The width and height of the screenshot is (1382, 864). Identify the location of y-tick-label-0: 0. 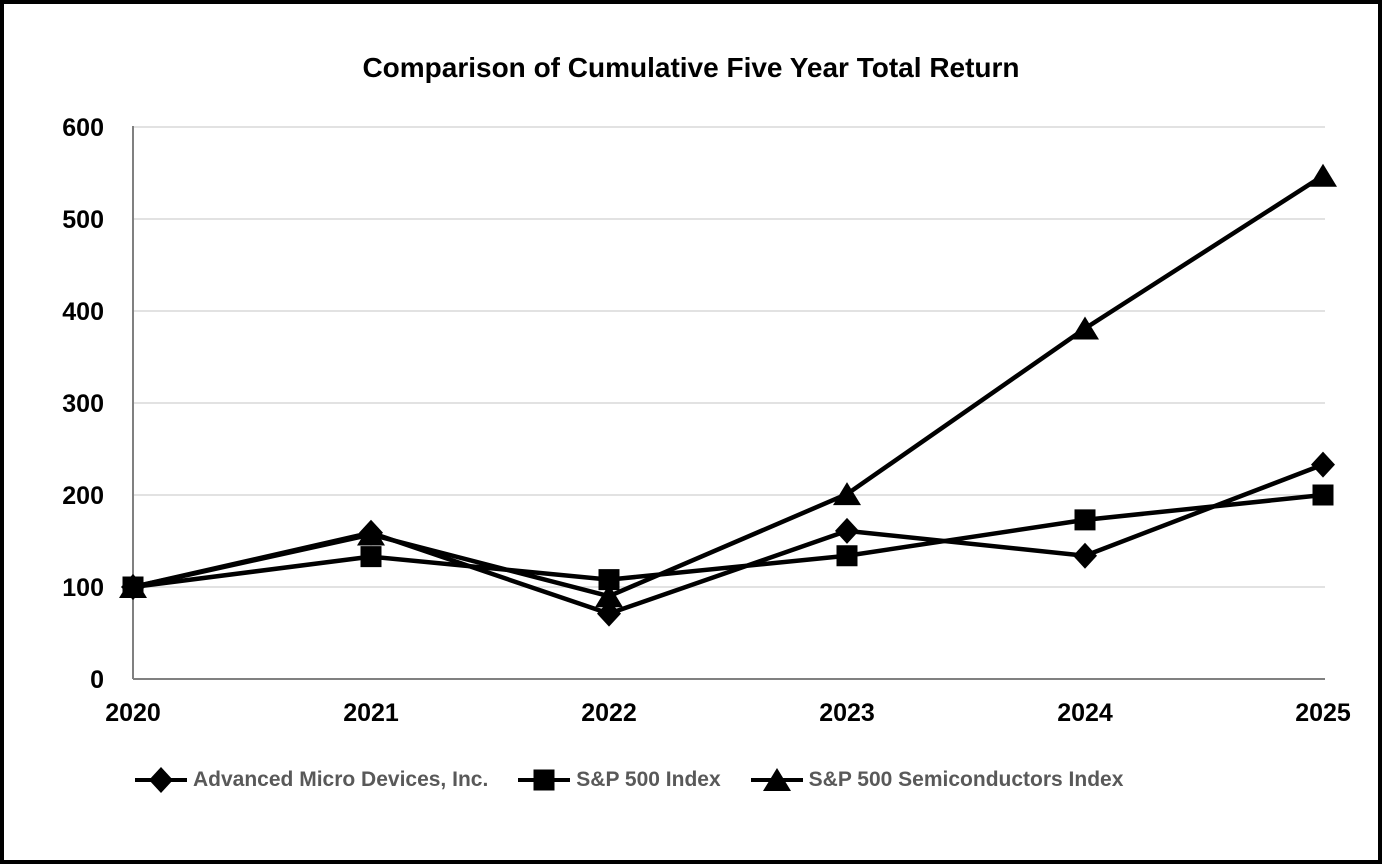
(97, 680).